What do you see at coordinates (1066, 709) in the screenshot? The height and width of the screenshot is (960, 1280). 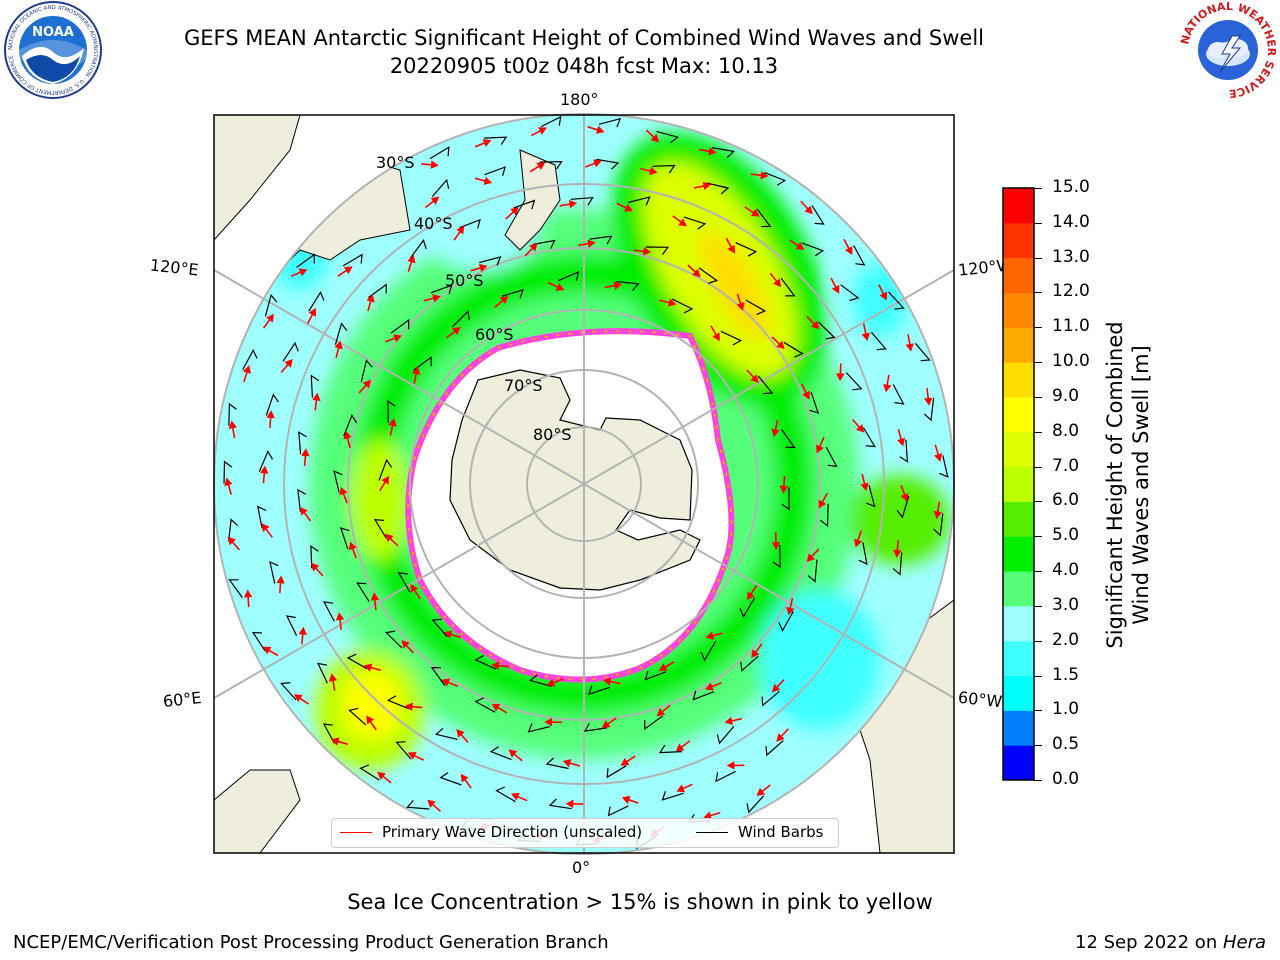 I see `colorbar-tick-label: 1.0` at bounding box center [1066, 709].